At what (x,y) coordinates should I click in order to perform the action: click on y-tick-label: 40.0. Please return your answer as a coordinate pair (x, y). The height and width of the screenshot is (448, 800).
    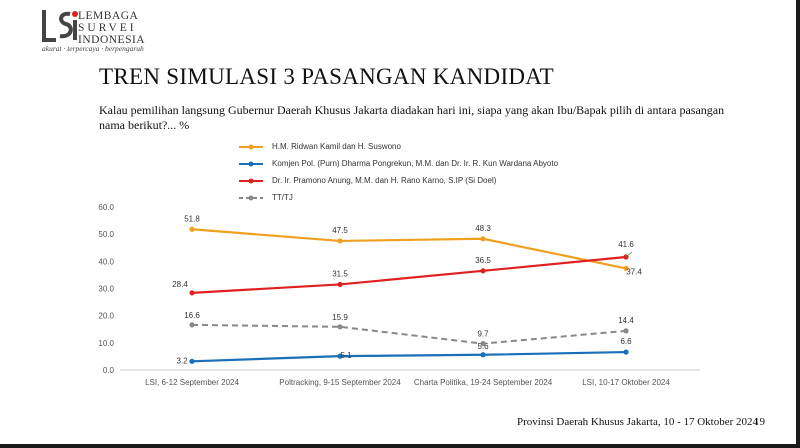
    Looking at the image, I should click on (106, 261).